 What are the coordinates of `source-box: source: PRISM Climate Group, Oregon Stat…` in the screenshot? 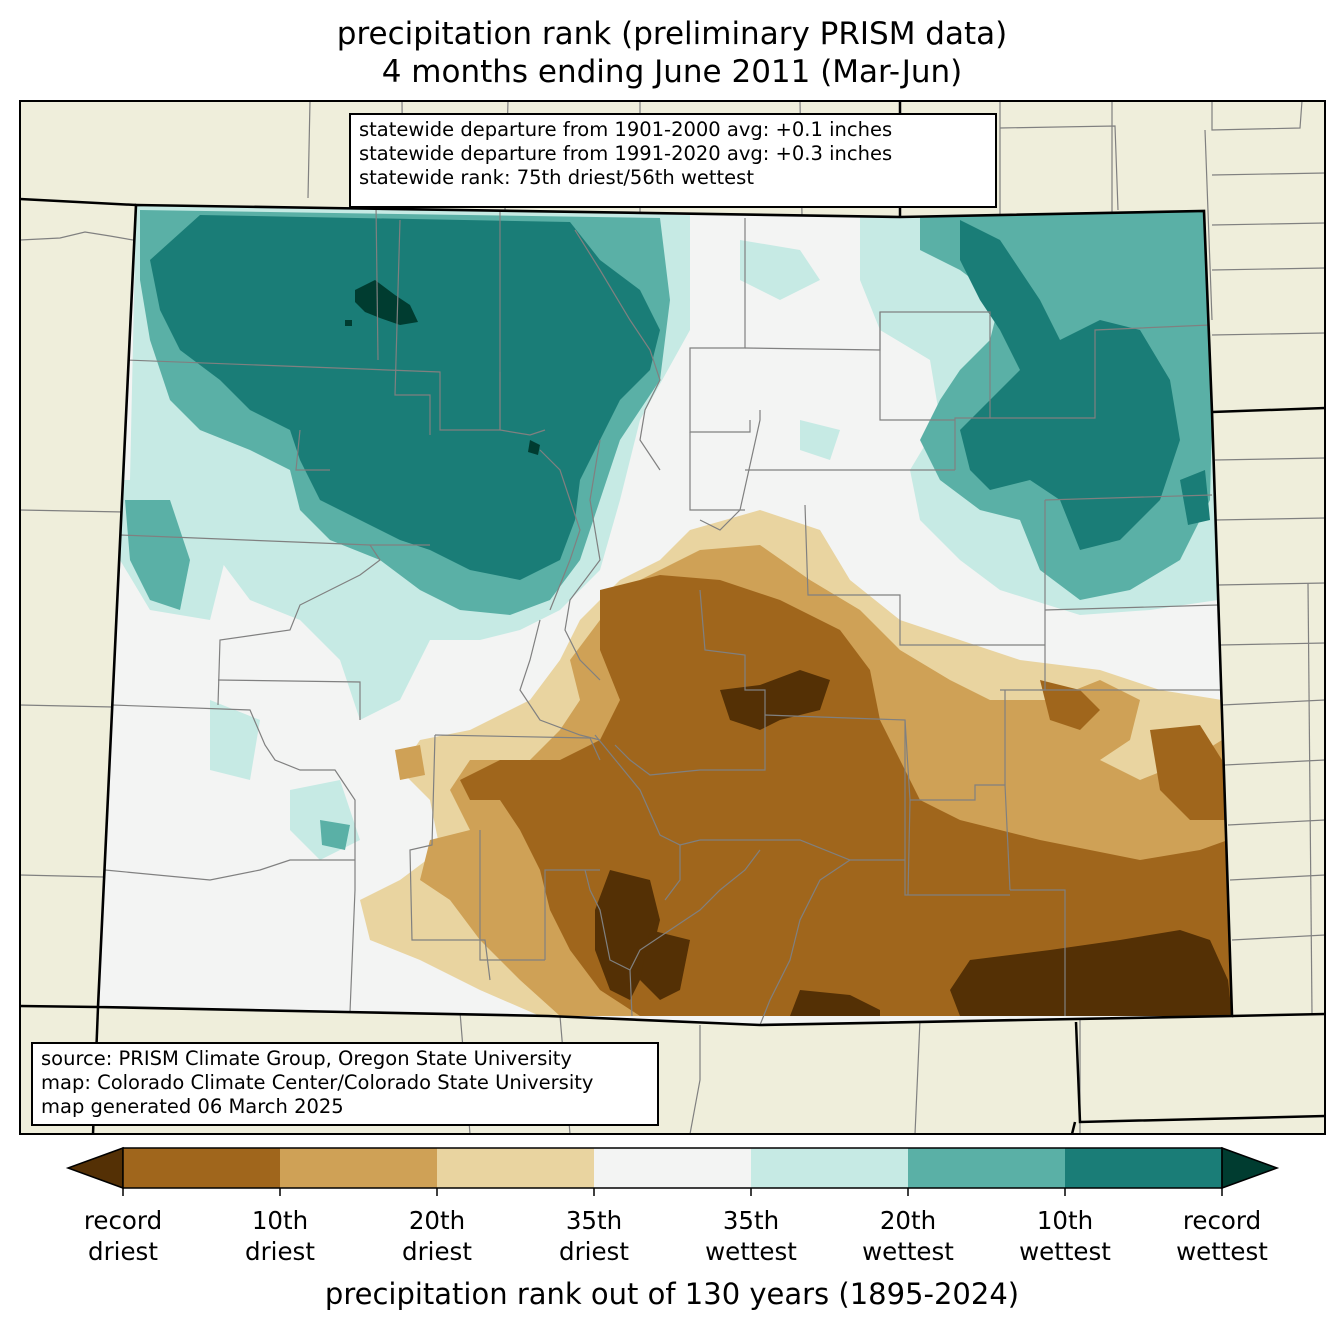 It's located at (345, 1084).